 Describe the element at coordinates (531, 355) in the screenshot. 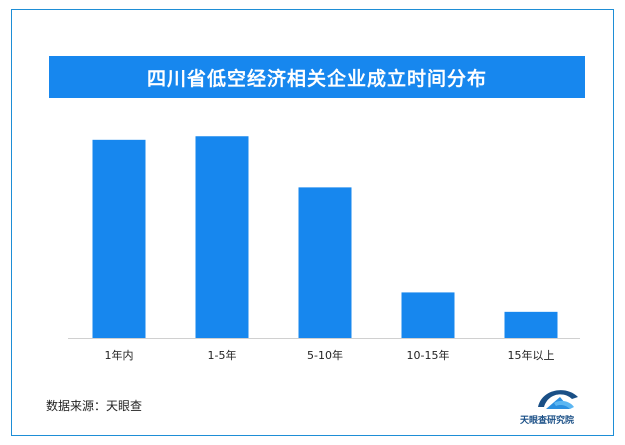

I see `x-tick-label-4: 15年以上` at that location.